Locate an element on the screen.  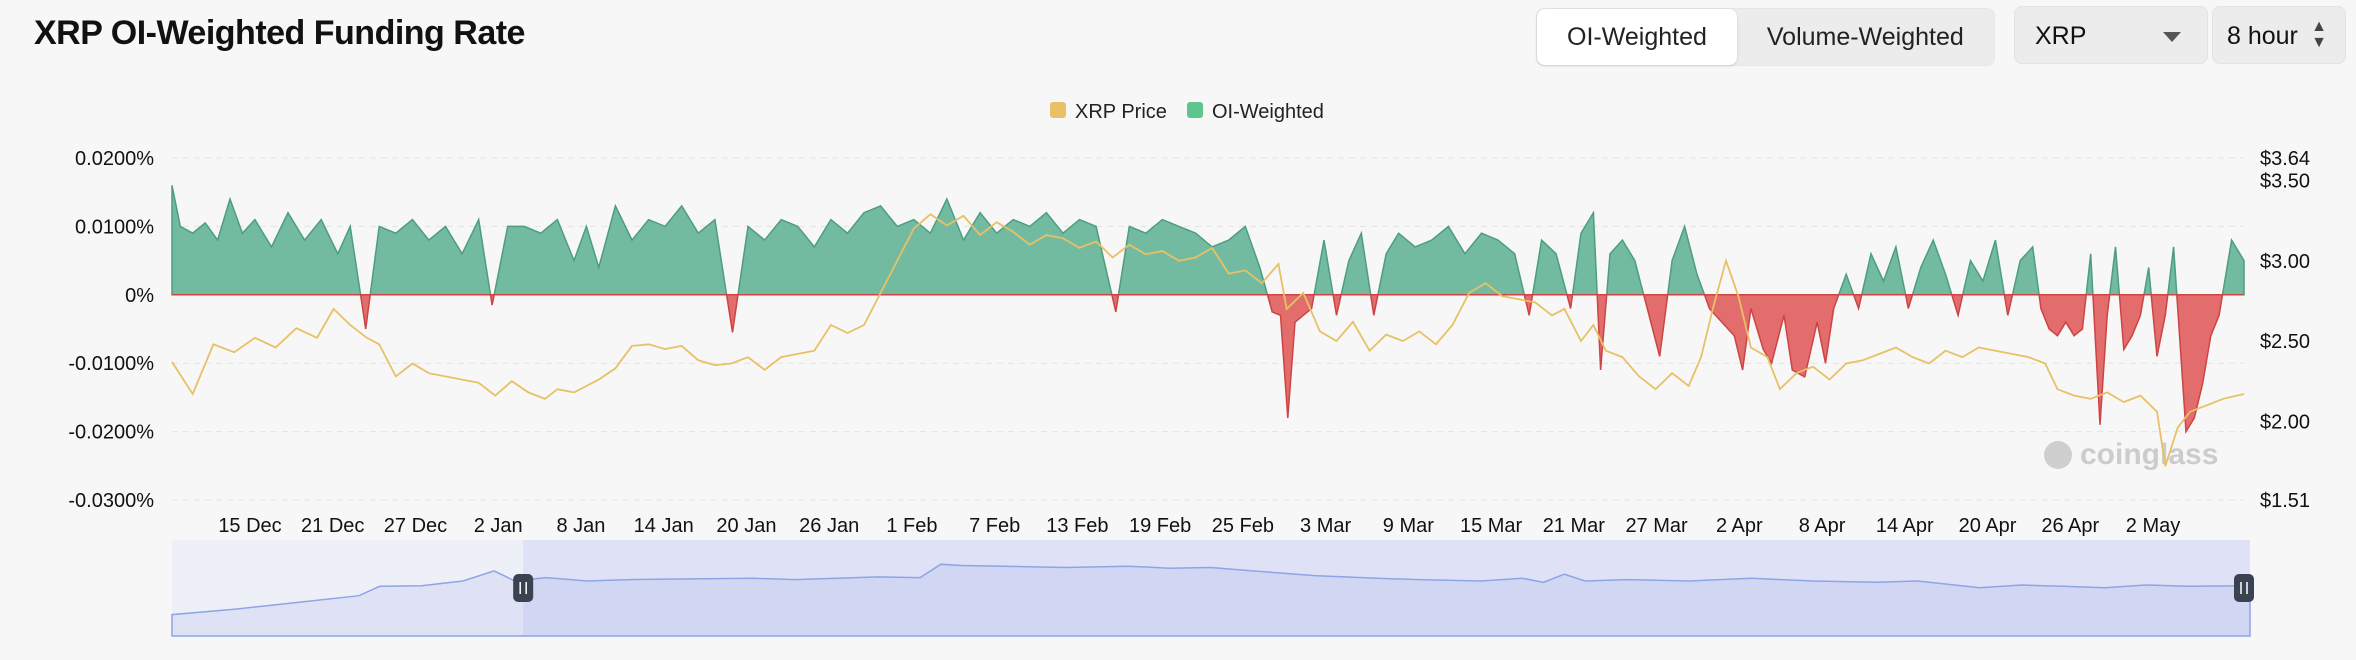
y-left-tick-label: -0.0100% is located at coordinates (111, 364).